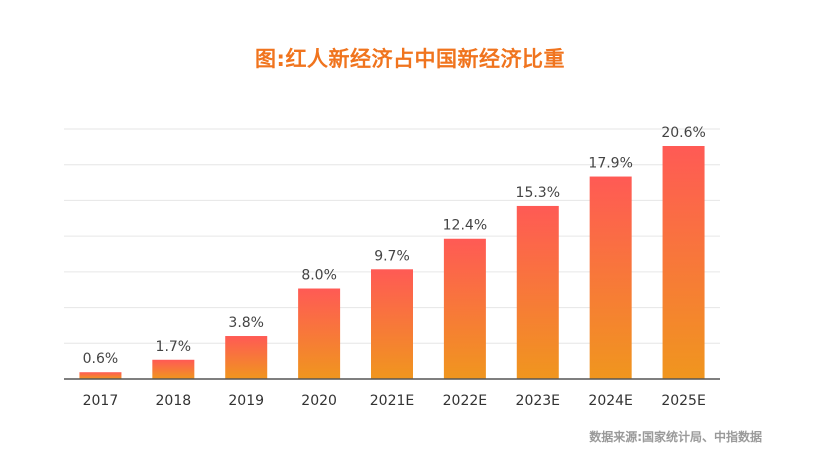  What do you see at coordinates (246, 357) in the screenshot?
I see `bar-2019` at bounding box center [246, 357].